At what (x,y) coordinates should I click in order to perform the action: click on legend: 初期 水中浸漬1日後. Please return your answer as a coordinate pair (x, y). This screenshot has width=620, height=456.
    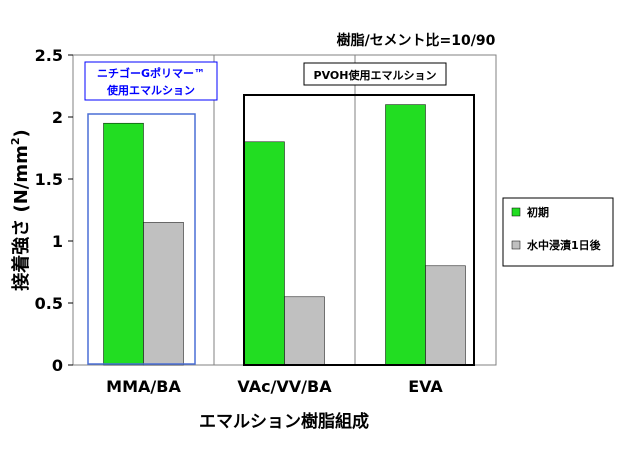
    Looking at the image, I should click on (558, 232).